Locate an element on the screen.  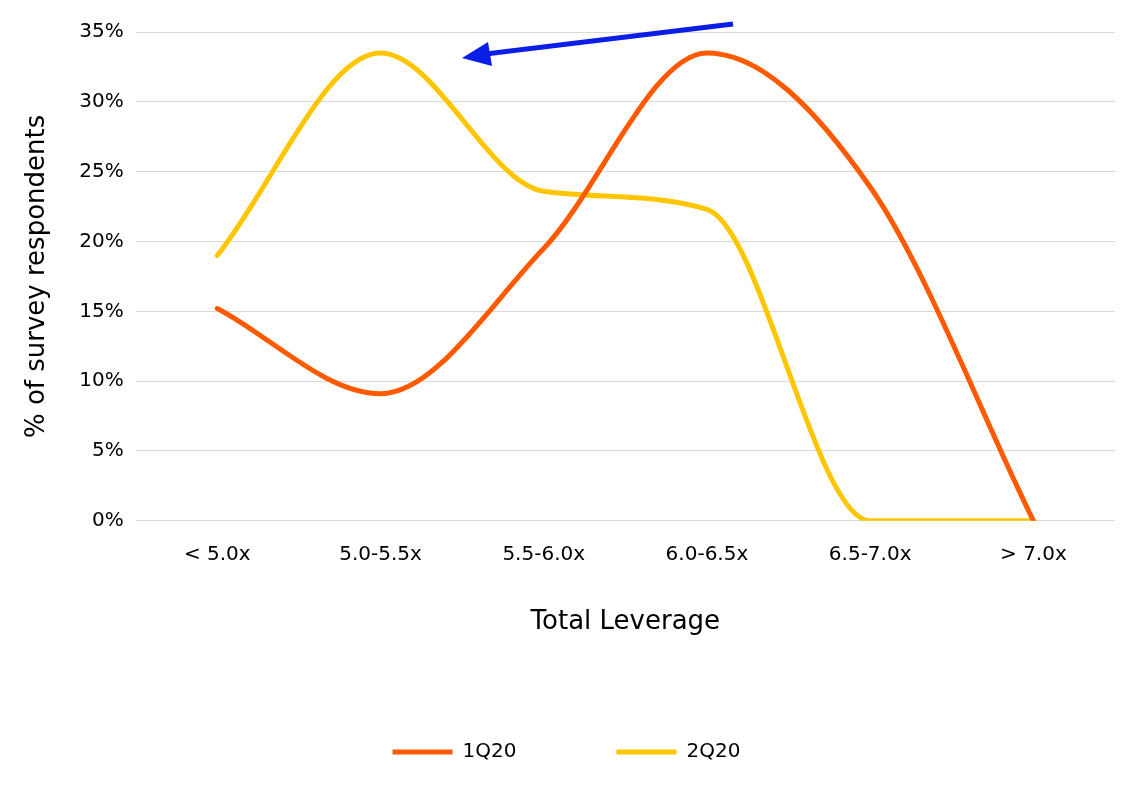
x-tick-label: < 5.0x is located at coordinates (217, 553).